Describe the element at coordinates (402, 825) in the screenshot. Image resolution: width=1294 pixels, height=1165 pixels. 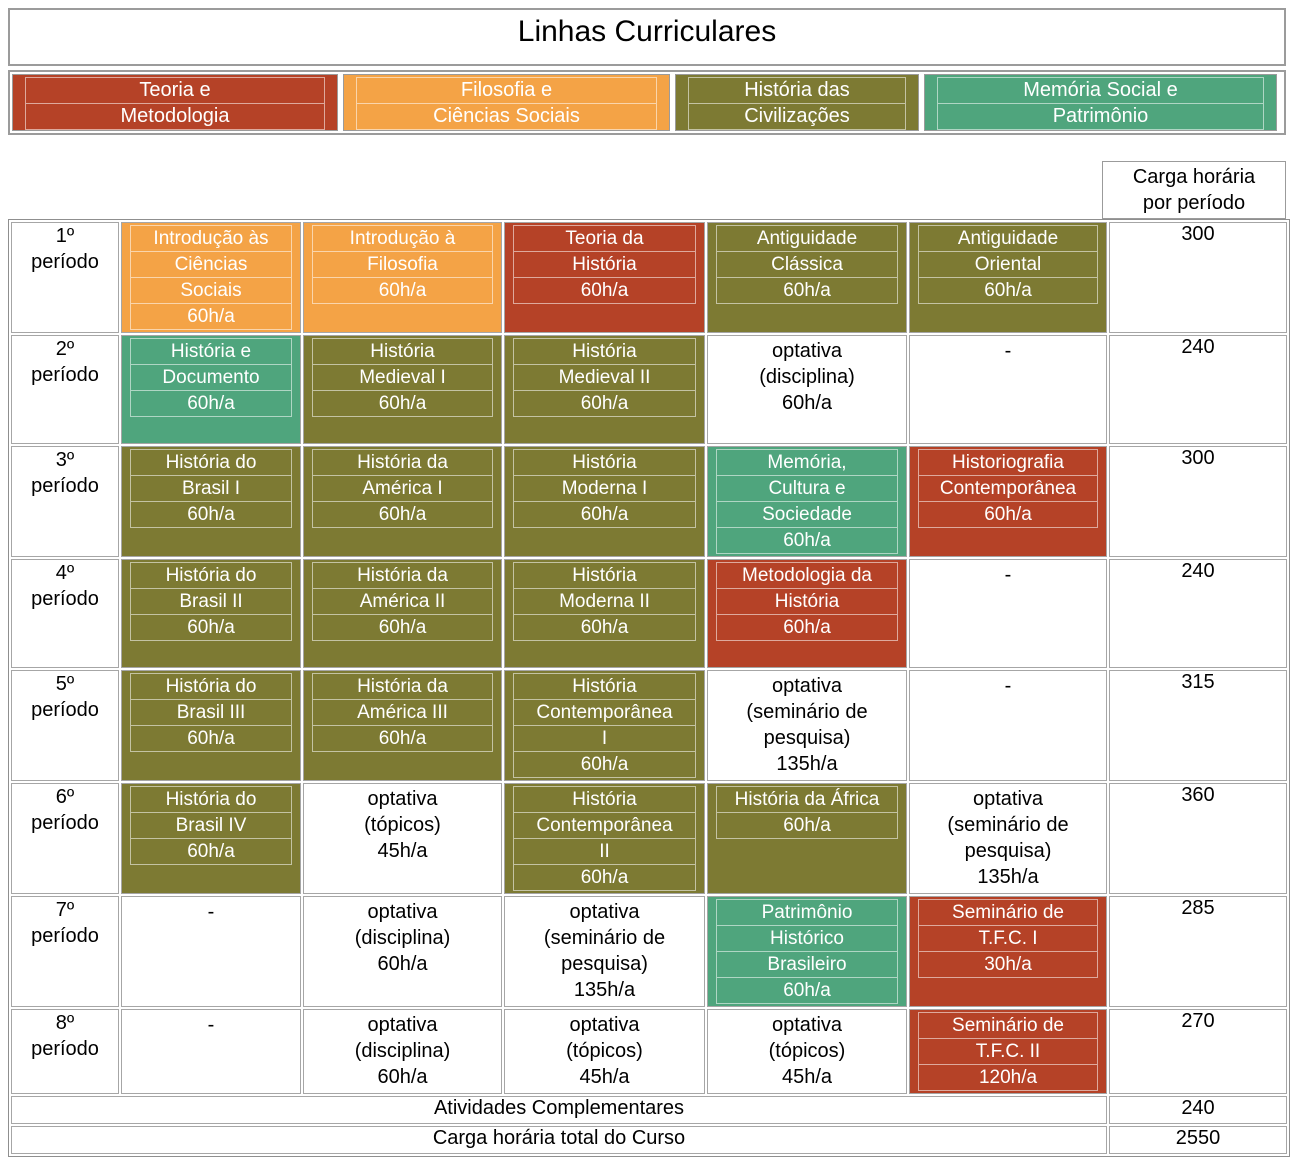
I see `course-line: (tópicos)` at that location.